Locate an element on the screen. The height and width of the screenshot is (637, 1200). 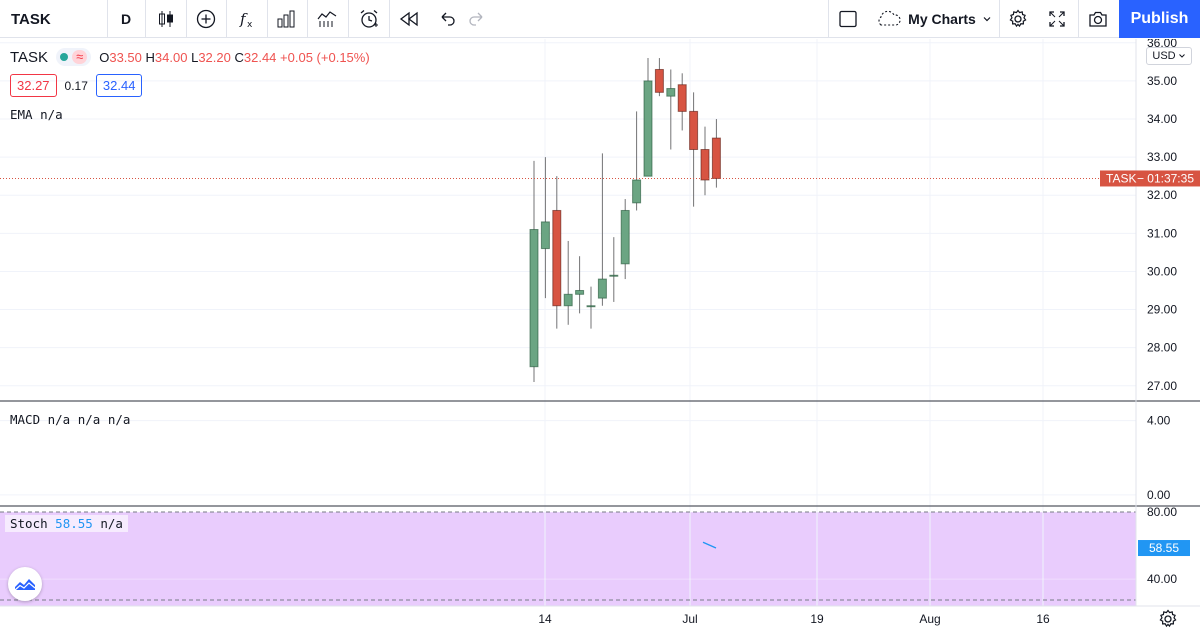
market-open-dot-icon is located at coordinates (64, 57).